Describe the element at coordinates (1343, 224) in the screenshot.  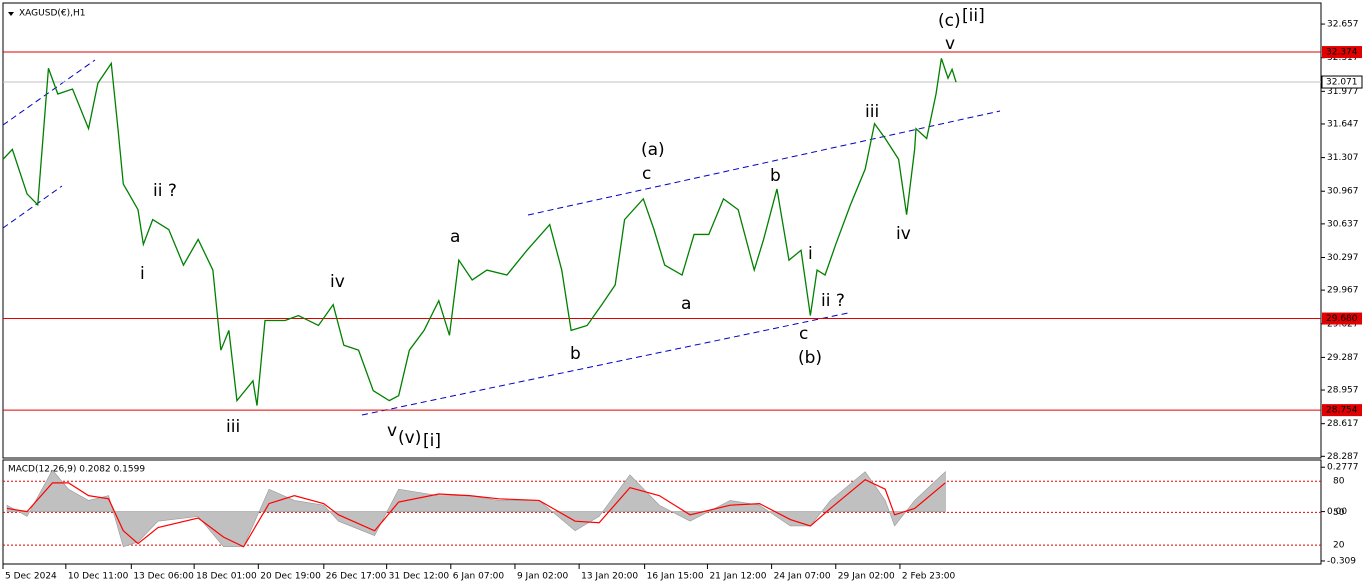
I see `y-tick-label: 30.637` at that location.